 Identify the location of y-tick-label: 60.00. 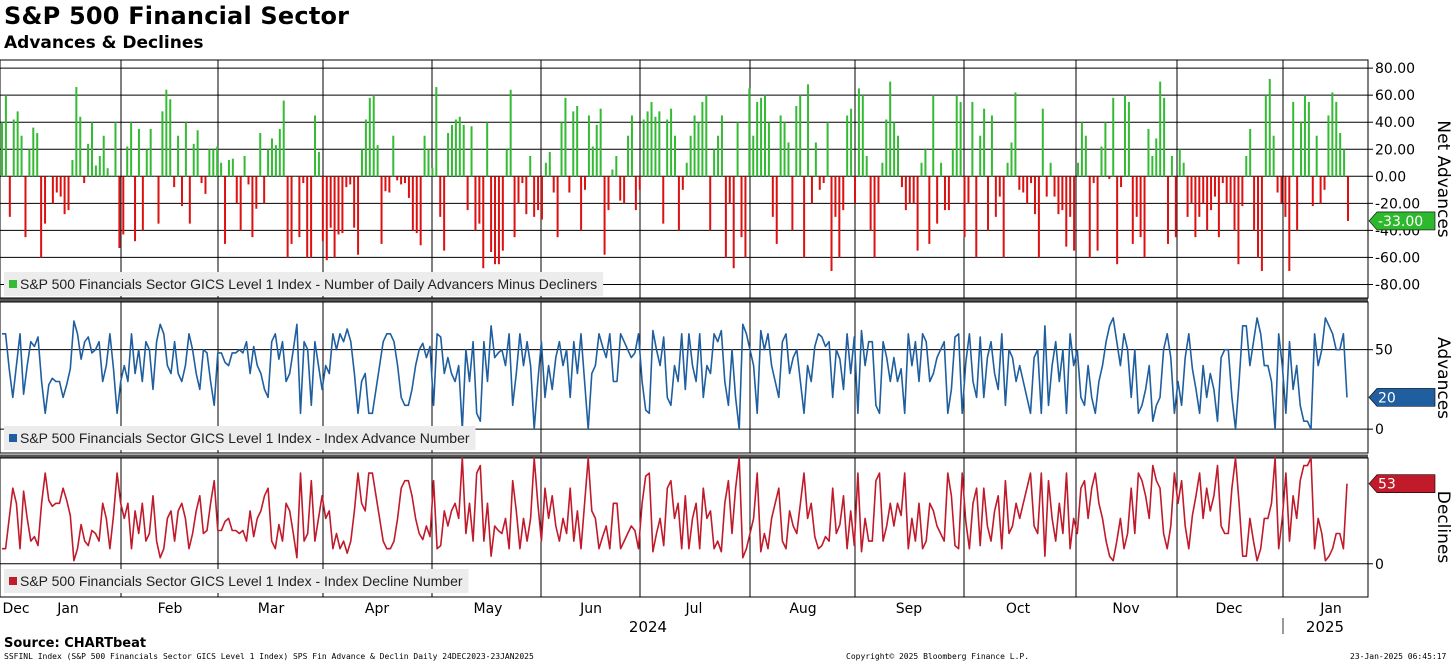
(1395, 96).